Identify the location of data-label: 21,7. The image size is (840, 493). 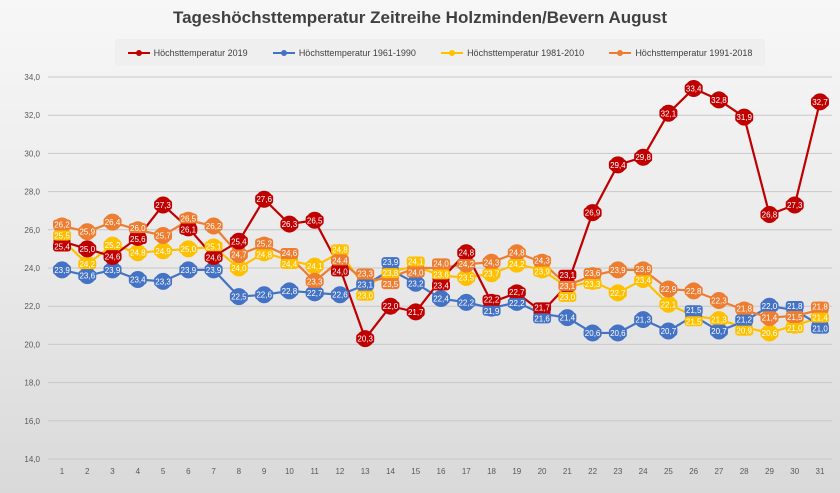
(416, 312).